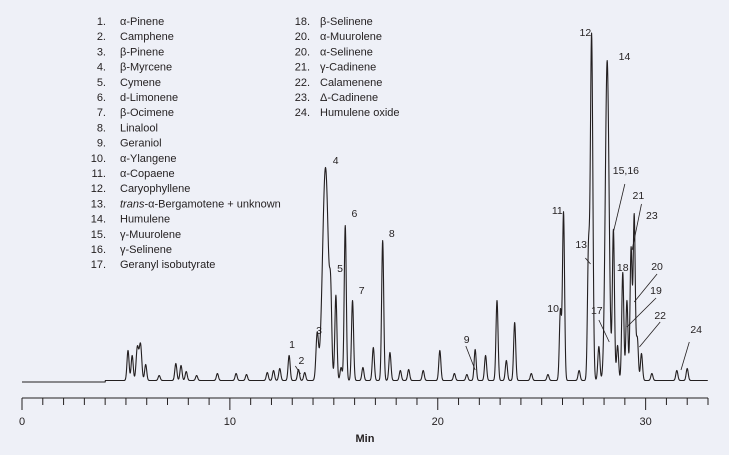 The width and height of the screenshot is (729, 455). What do you see at coordinates (101, 98) in the screenshot?
I see `legend-number: 6.` at bounding box center [101, 98].